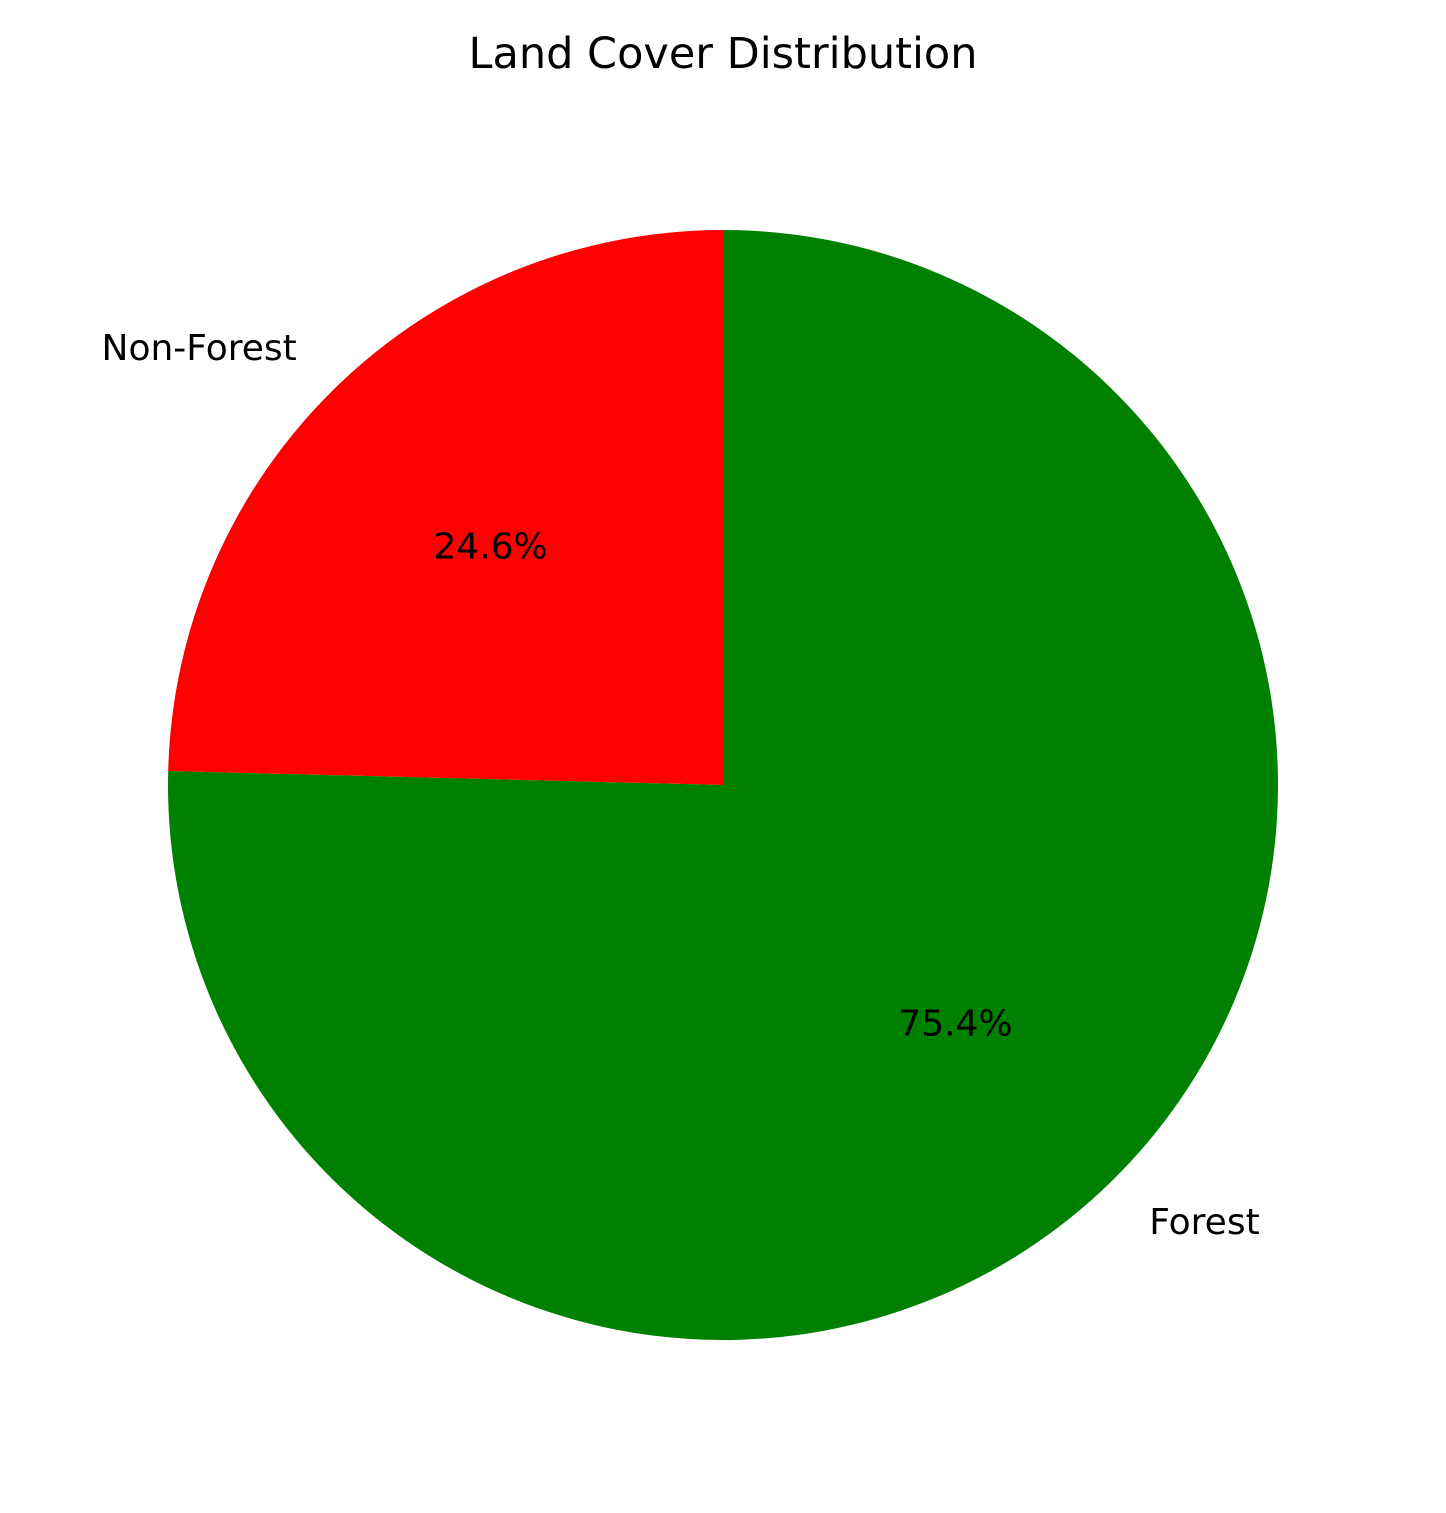  Describe the element at coordinates (1204, 1222) in the screenshot. I see `slice-label-forest: Forest` at that location.